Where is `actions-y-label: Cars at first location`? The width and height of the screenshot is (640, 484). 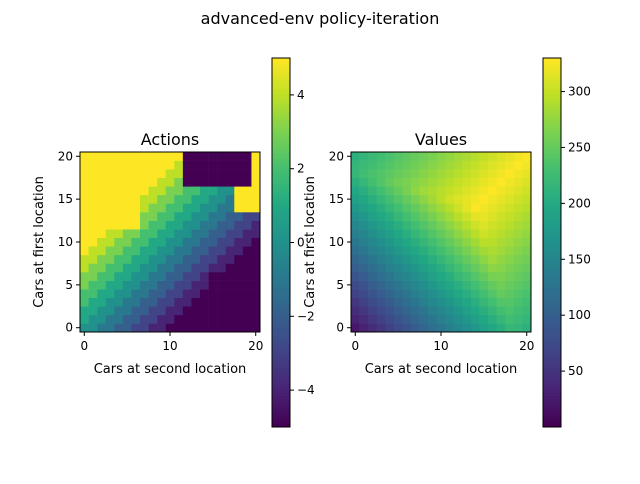
actions-y-label: Cars at first location is located at coordinates (39, 242).